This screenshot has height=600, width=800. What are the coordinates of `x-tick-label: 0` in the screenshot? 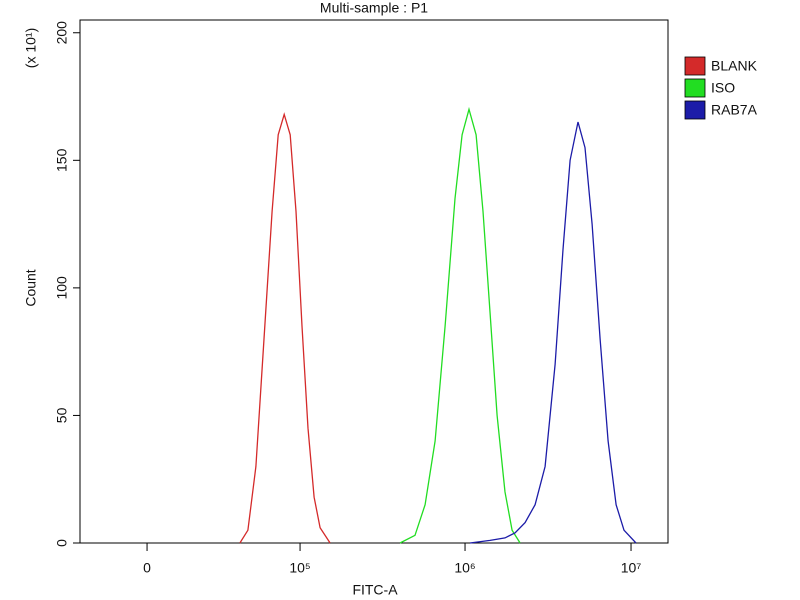 It's located at (147, 568).